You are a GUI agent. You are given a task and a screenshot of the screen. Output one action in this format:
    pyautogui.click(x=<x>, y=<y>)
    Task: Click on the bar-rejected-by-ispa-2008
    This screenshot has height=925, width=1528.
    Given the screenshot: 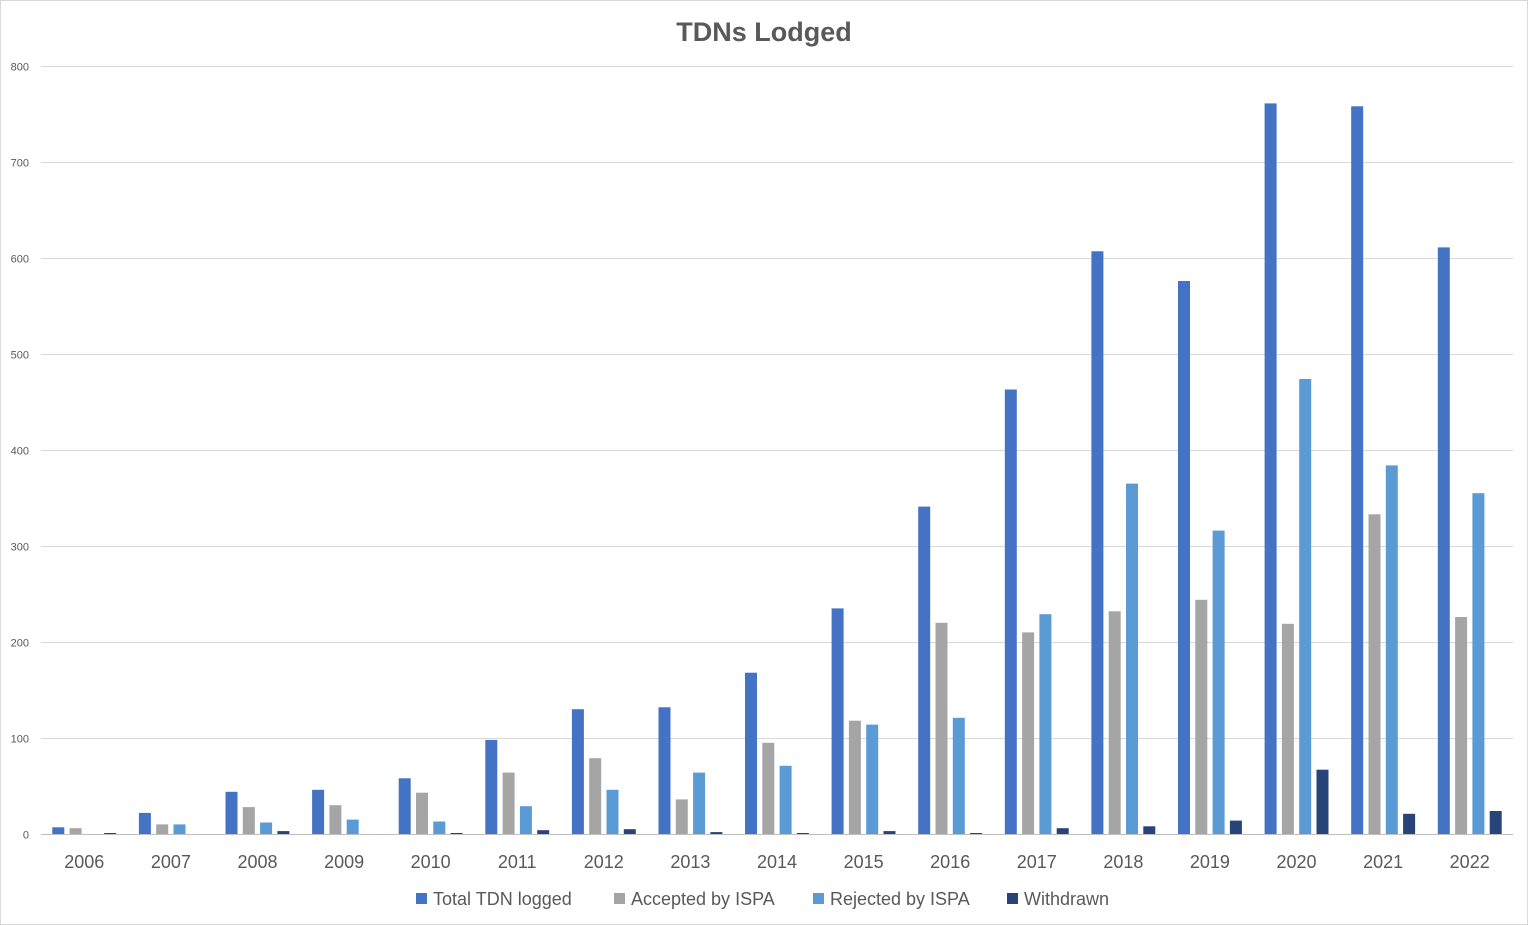 What is the action you would take?
    pyautogui.click(x=266, y=828)
    